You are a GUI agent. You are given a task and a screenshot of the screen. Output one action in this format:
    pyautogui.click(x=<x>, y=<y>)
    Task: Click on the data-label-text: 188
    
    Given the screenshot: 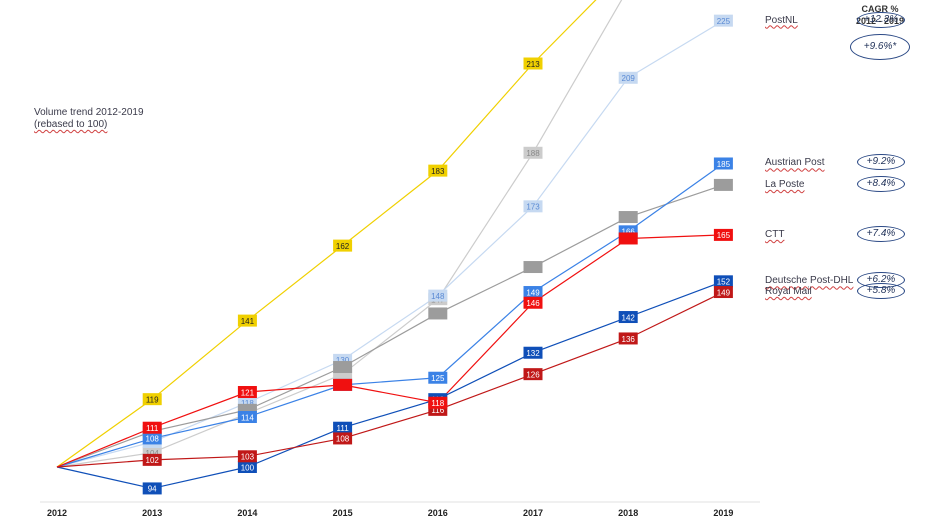 What is the action you would take?
    pyautogui.click(x=533, y=153)
    